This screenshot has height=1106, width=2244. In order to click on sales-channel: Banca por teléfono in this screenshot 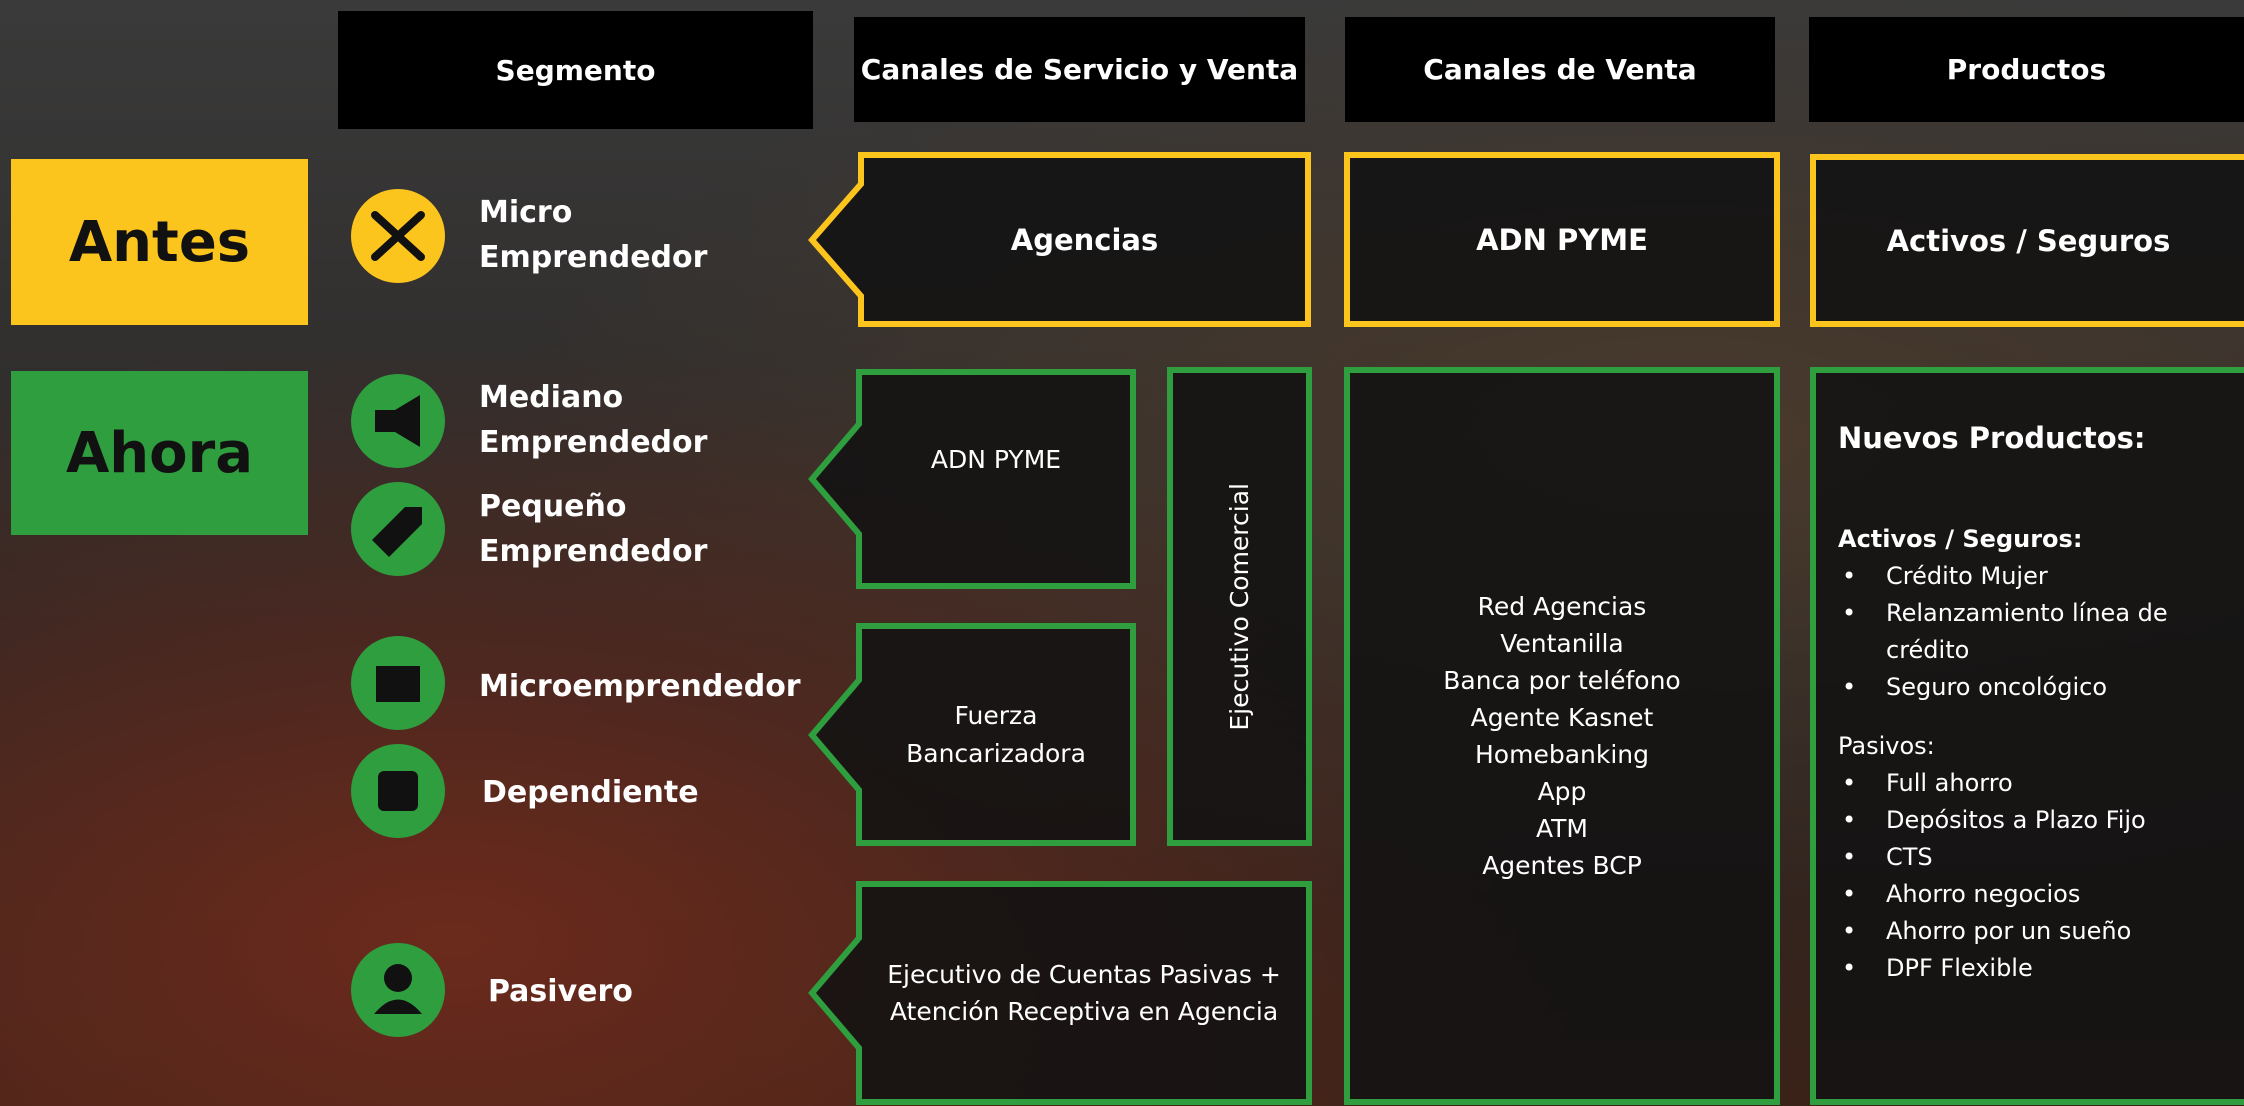, I will do `click(1562, 680)`.